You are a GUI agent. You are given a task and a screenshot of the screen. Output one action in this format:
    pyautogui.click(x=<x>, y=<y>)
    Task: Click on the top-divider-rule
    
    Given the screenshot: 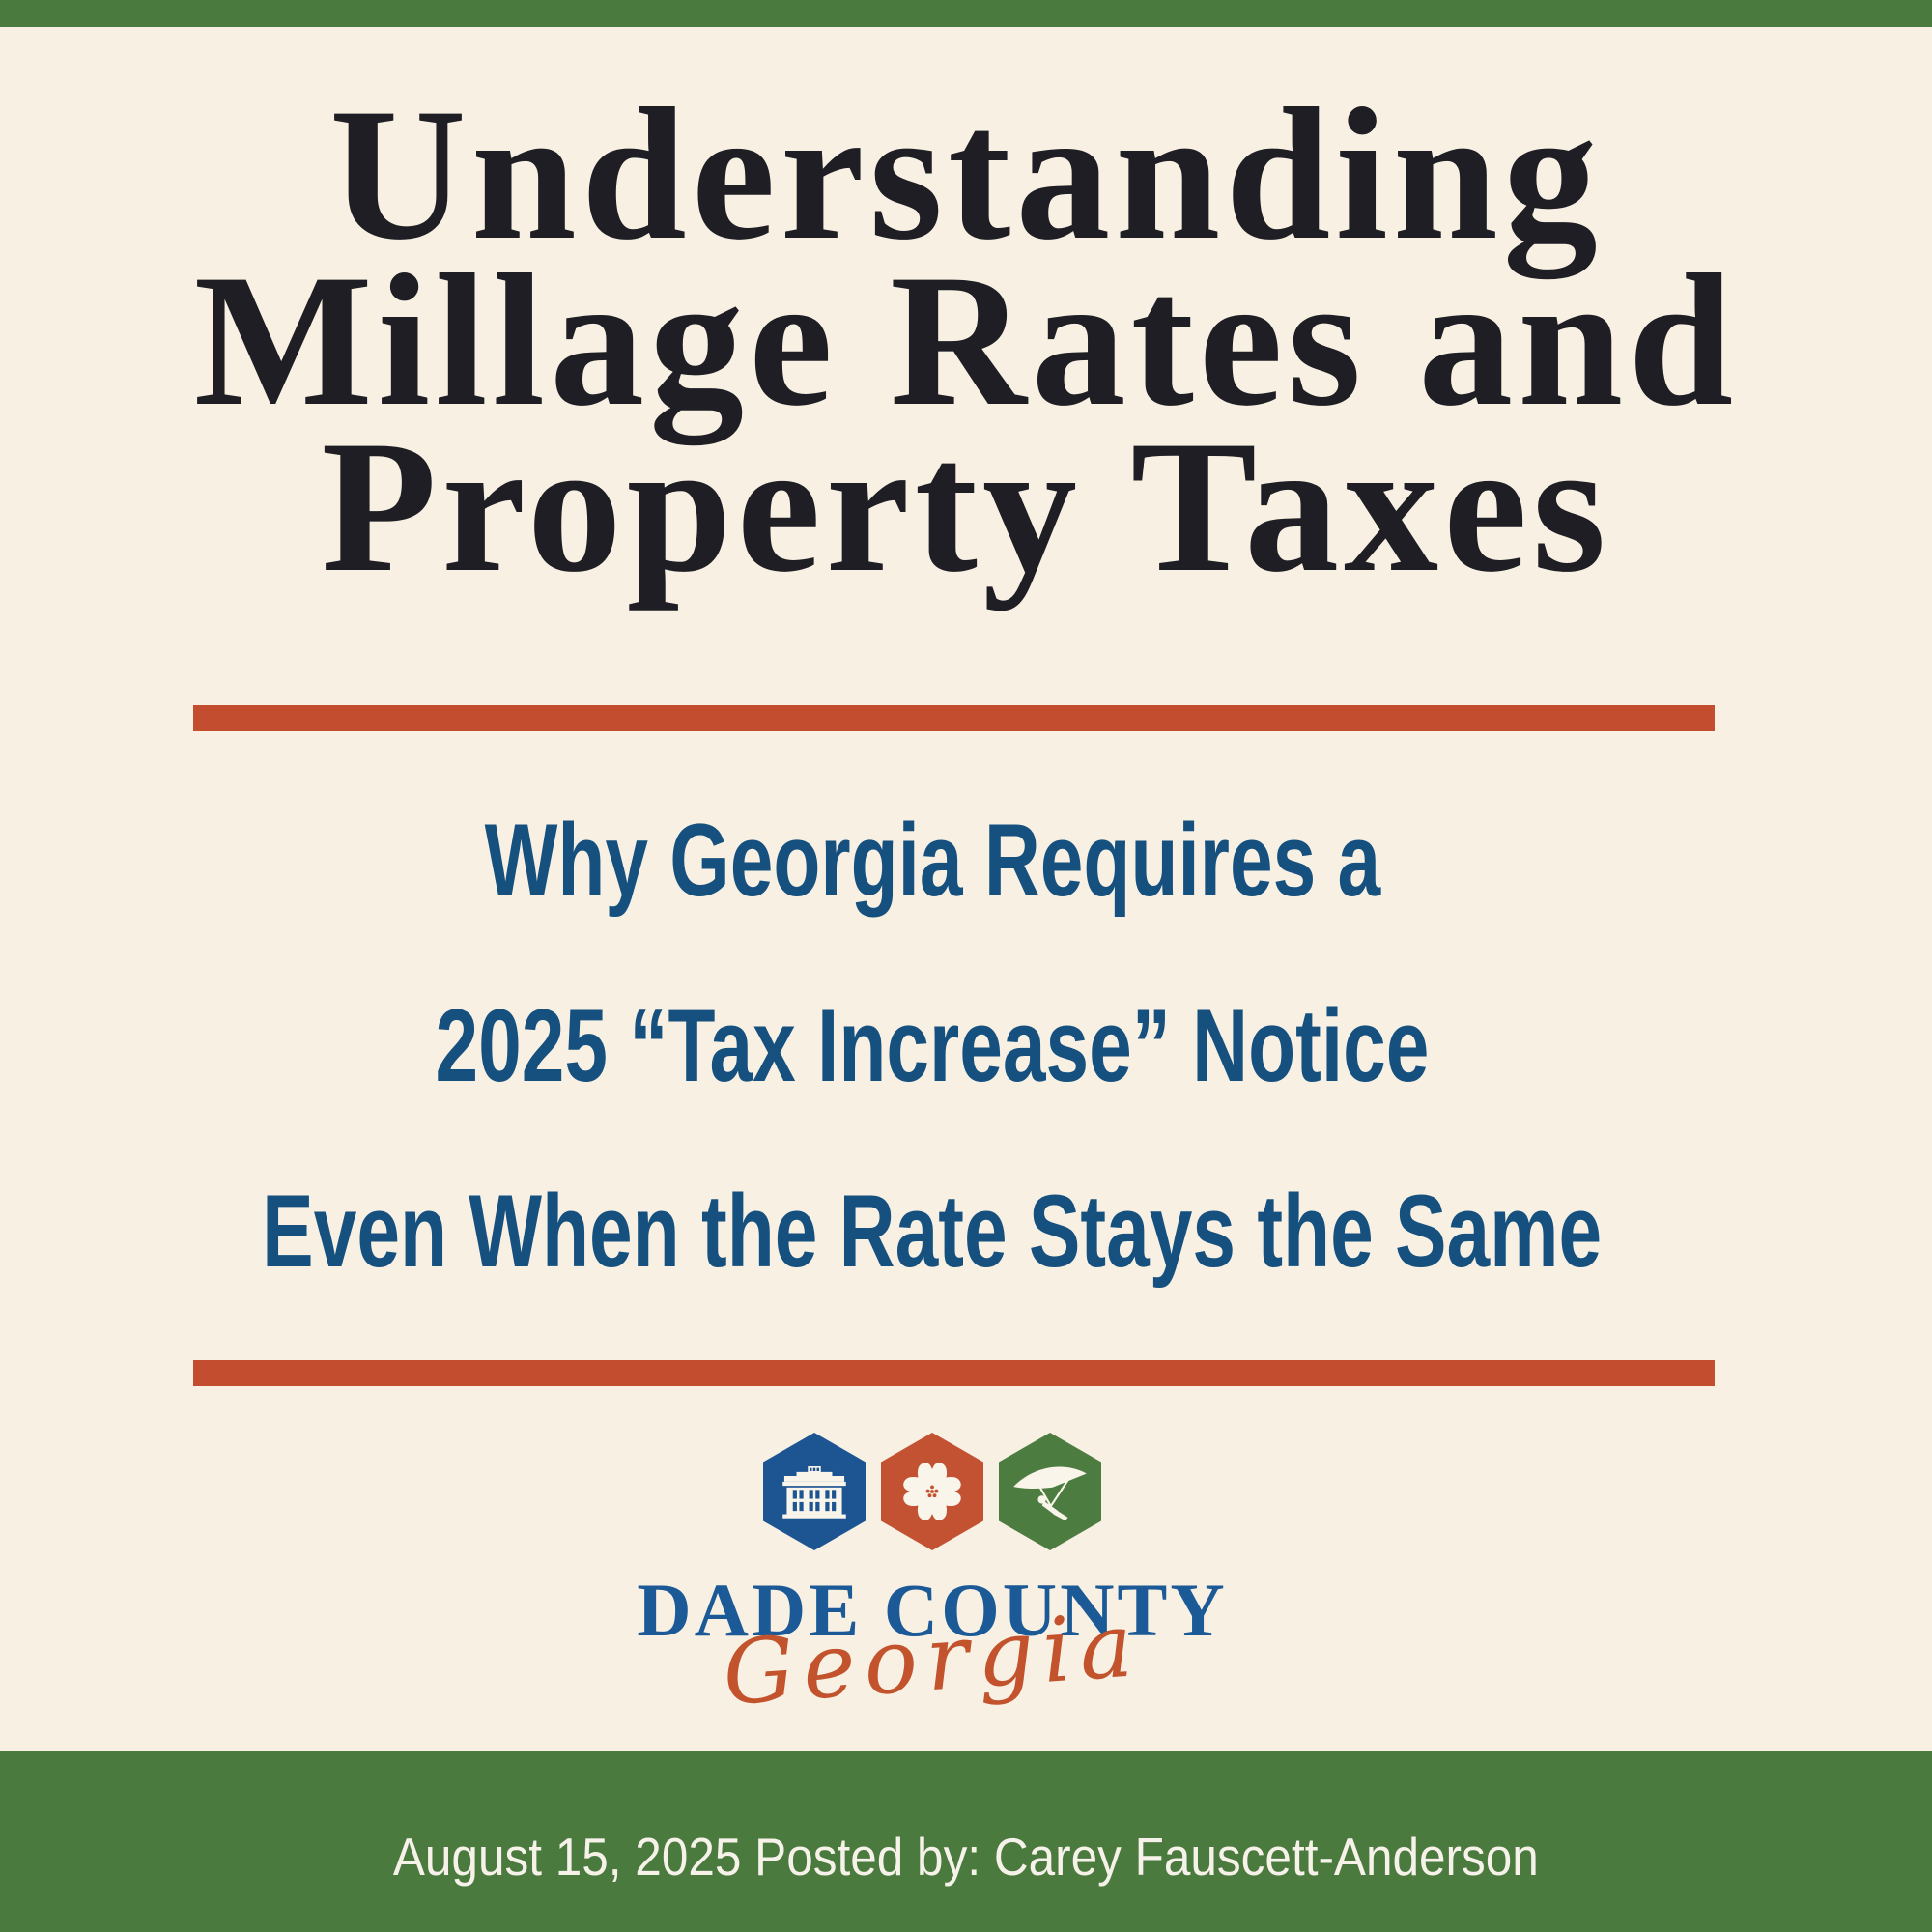 What is the action you would take?
    pyautogui.click(x=954, y=718)
    